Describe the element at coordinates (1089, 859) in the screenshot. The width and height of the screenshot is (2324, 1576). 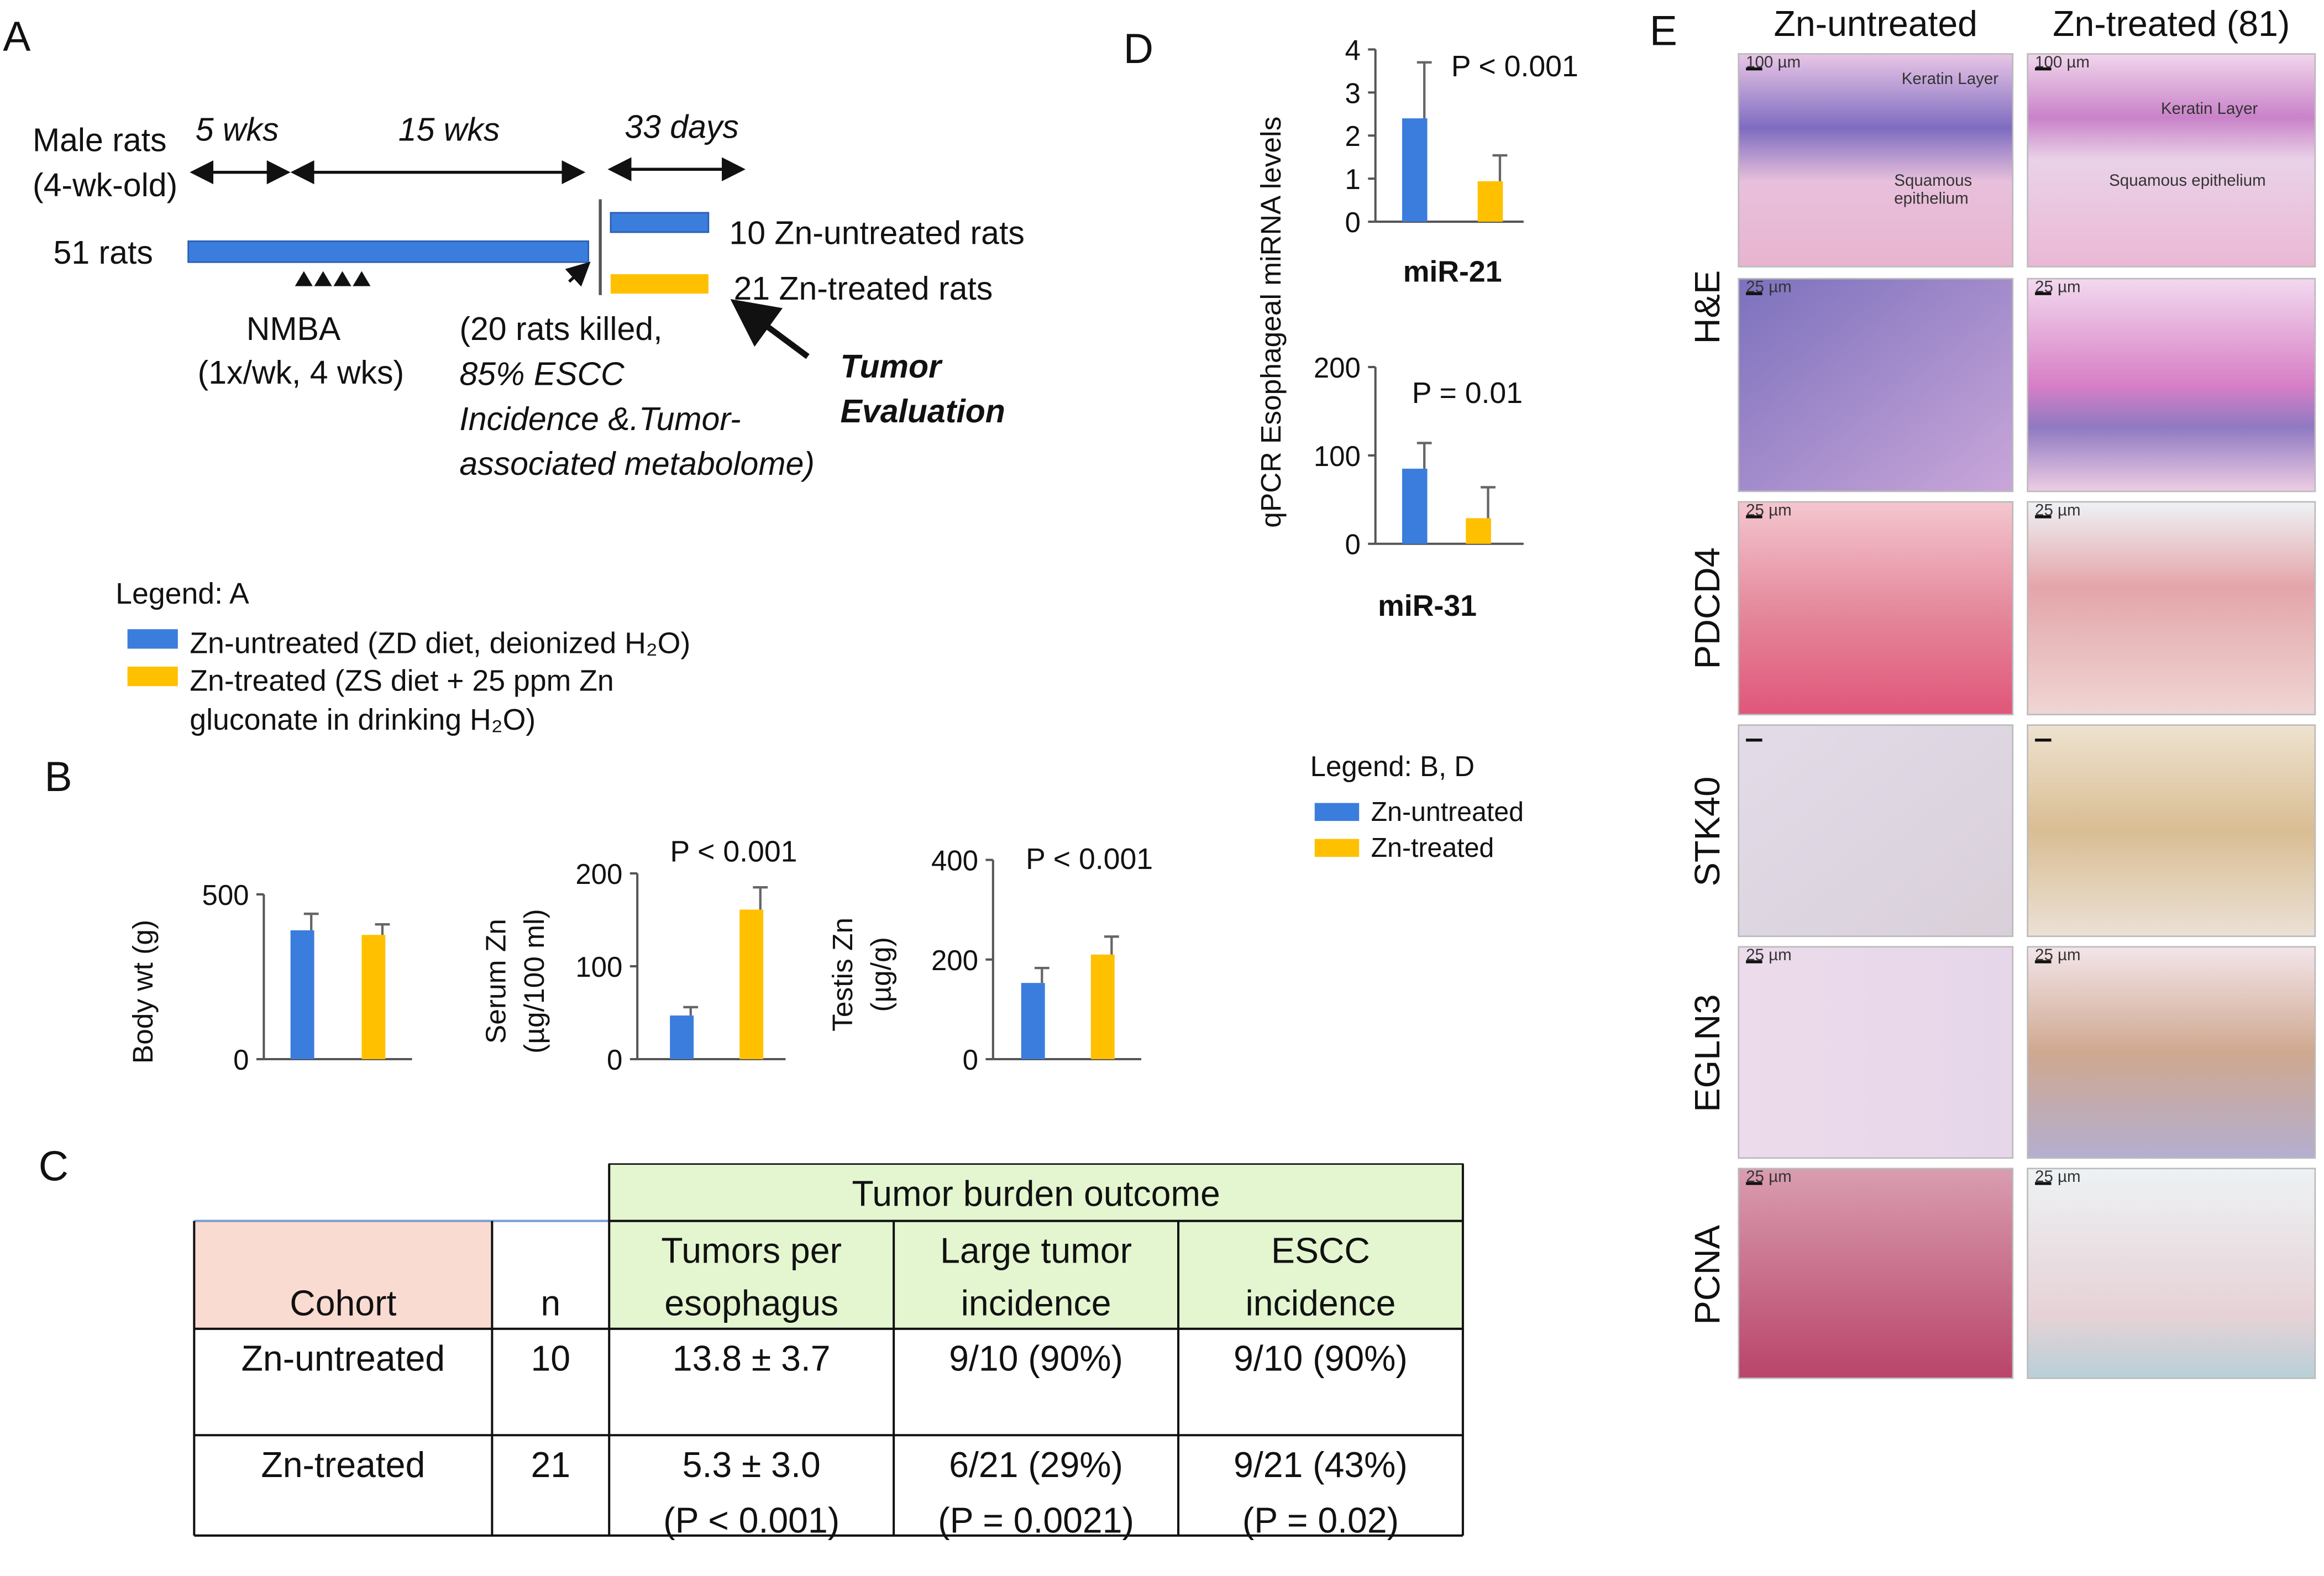
I see `annotation: P < 0.001` at that location.